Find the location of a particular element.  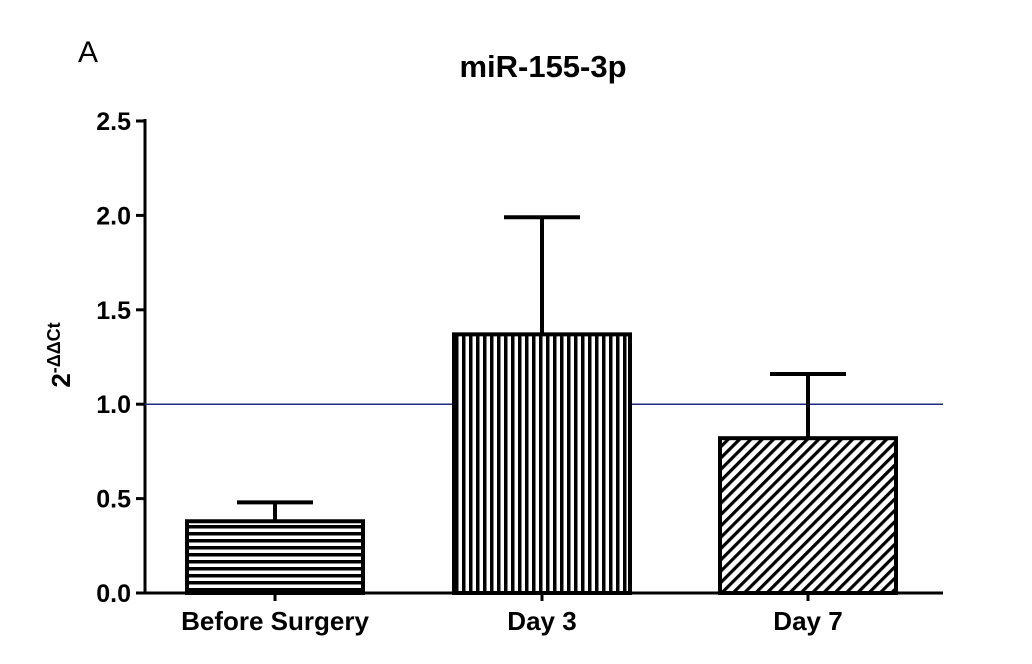

y-tick-label: 0.0 is located at coordinates (113, 594).